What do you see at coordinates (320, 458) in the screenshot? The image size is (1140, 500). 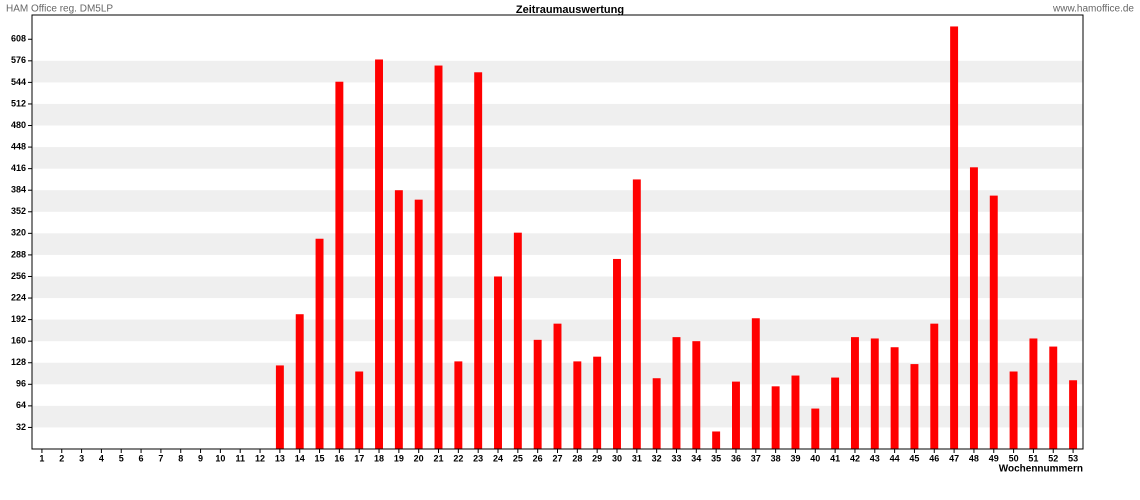 I see `x-tick-label: 15` at bounding box center [320, 458].